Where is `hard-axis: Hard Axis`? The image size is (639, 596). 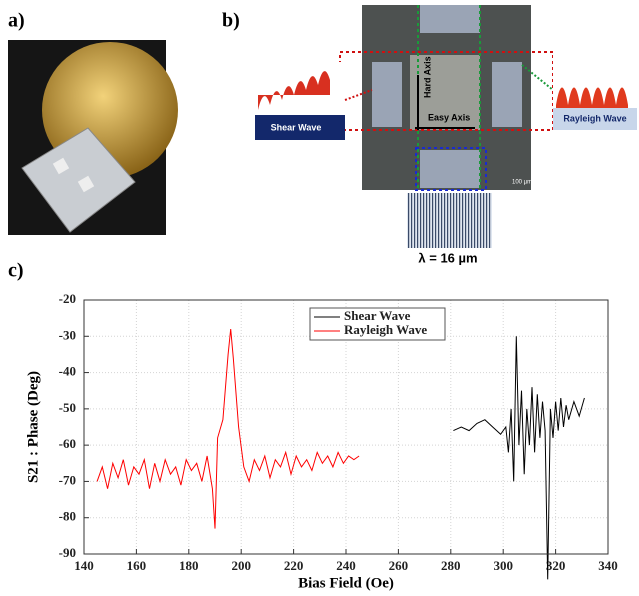 hard-axis: Hard Axis is located at coordinates (427, 77).